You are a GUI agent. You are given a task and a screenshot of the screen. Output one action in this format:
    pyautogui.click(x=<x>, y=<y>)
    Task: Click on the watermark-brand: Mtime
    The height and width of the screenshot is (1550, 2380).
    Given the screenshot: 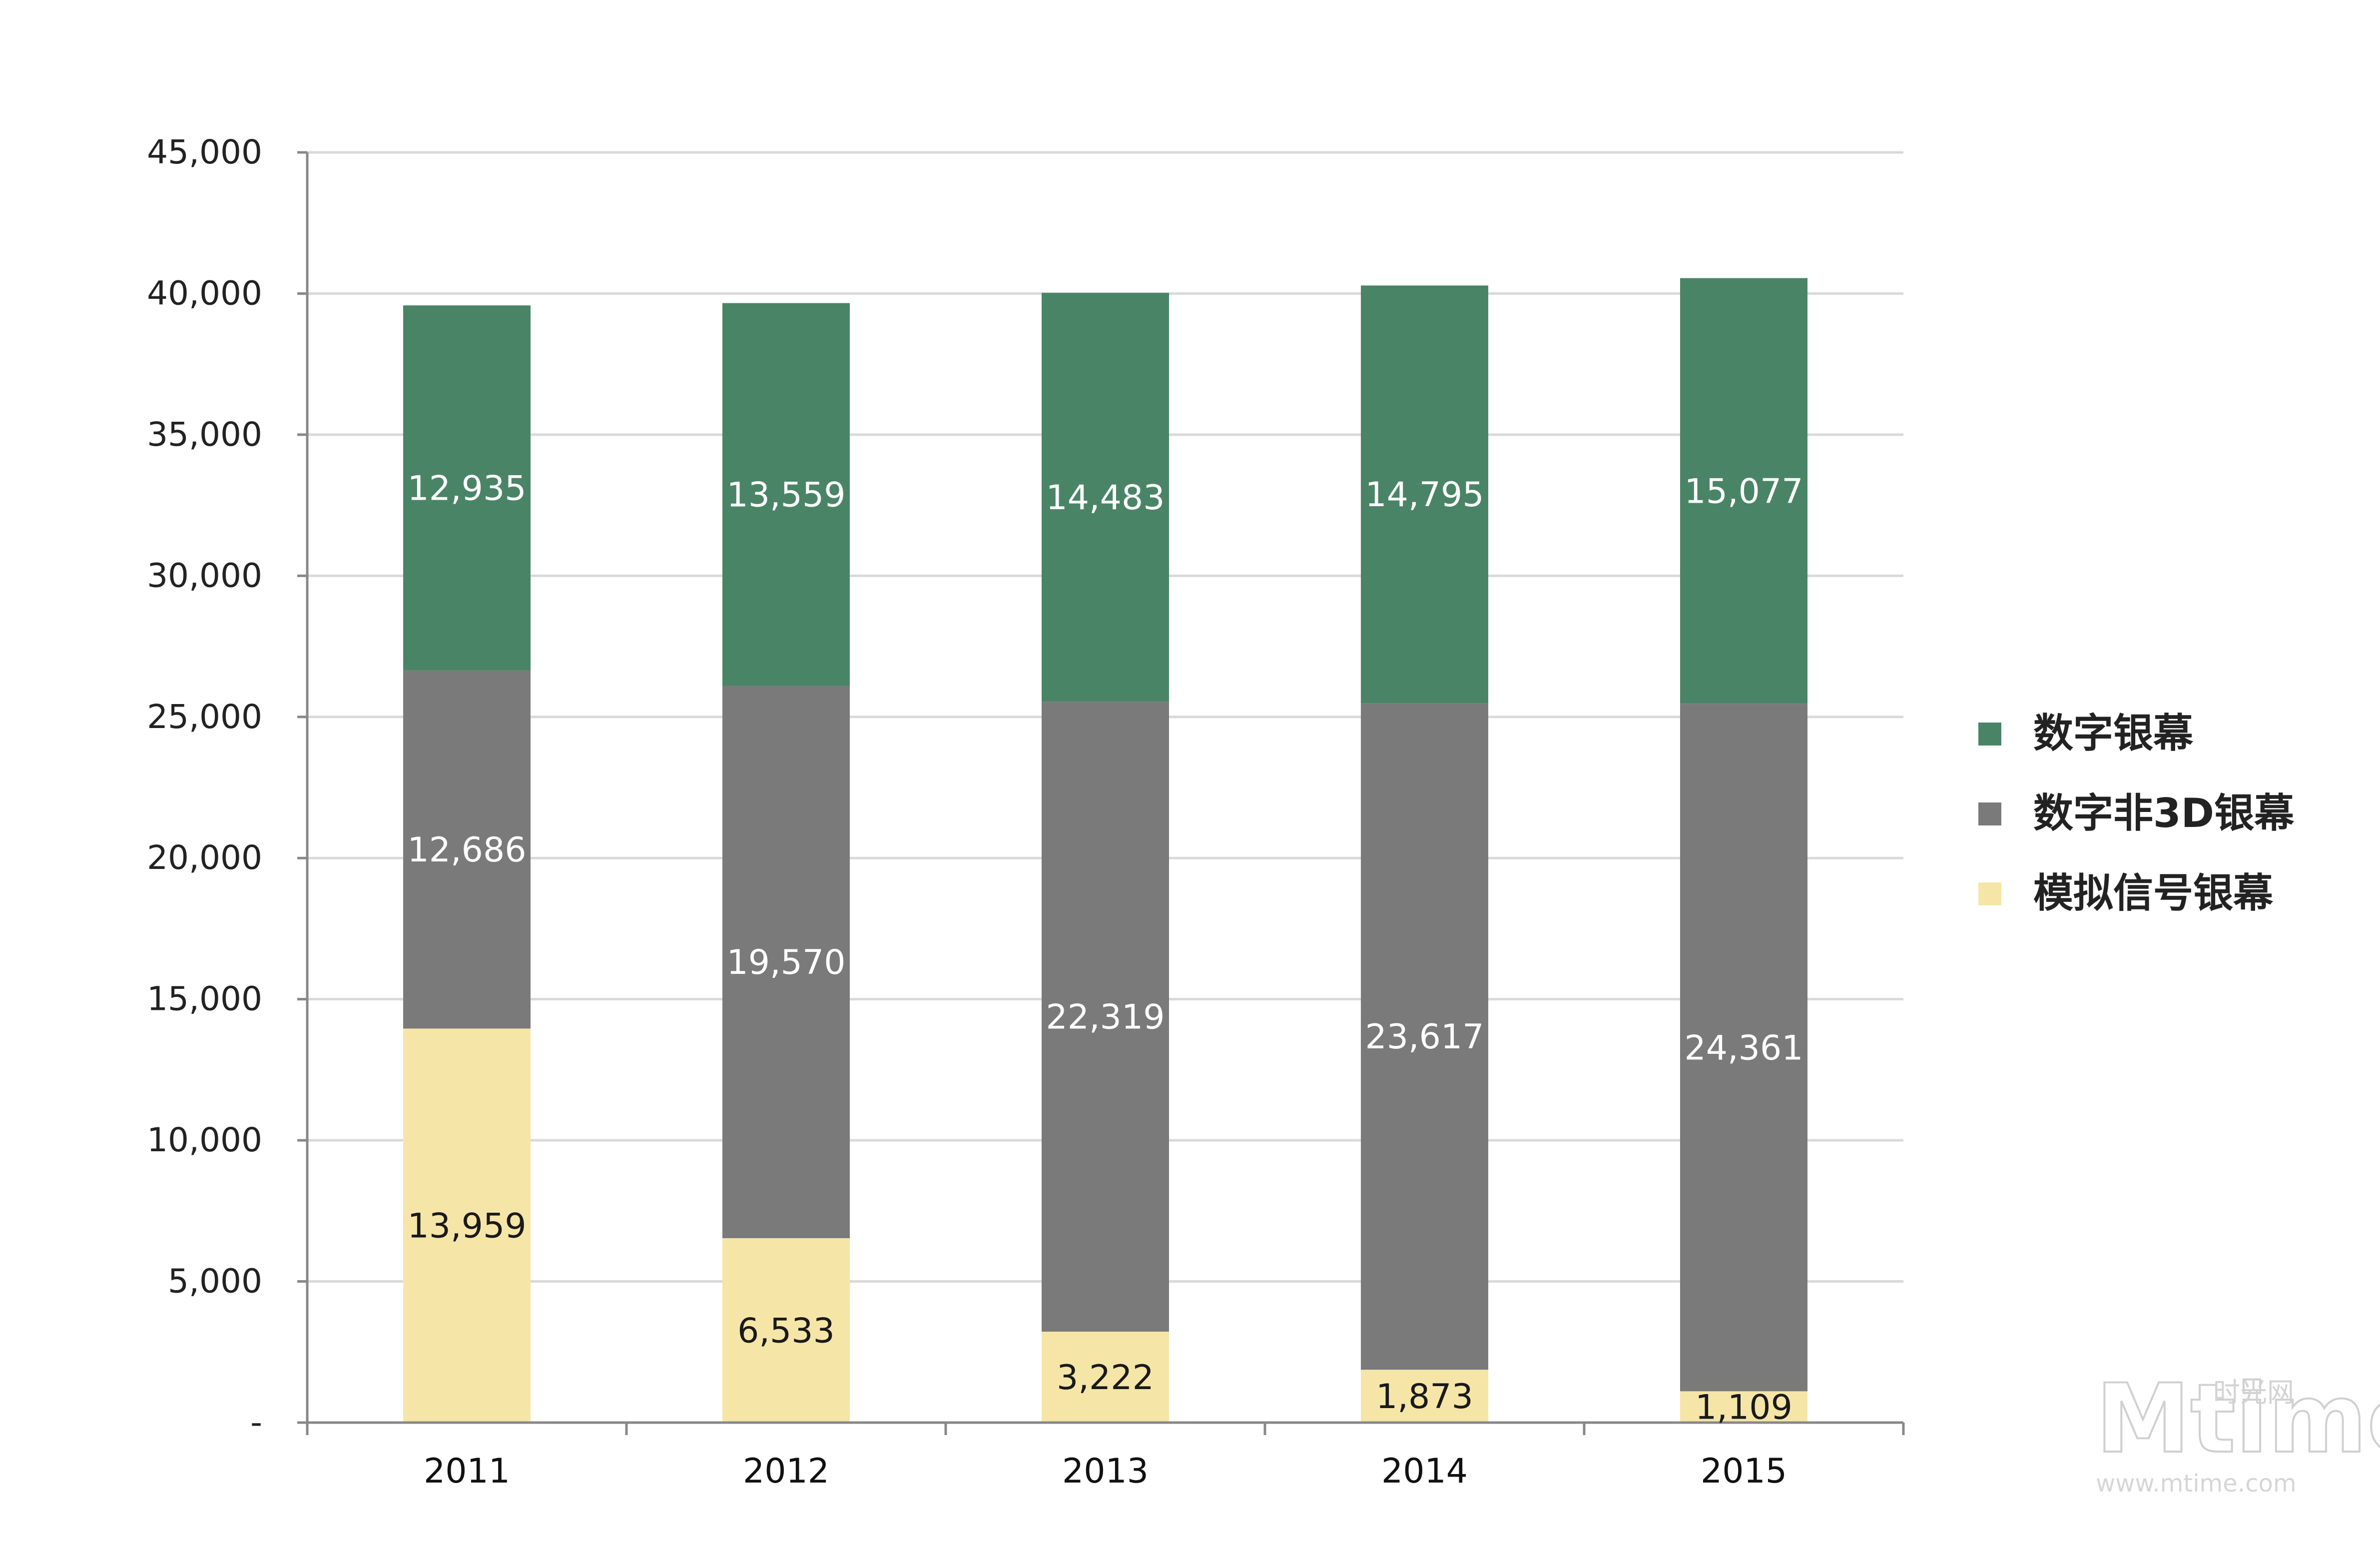 What is the action you would take?
    pyautogui.click(x=2238, y=1419)
    